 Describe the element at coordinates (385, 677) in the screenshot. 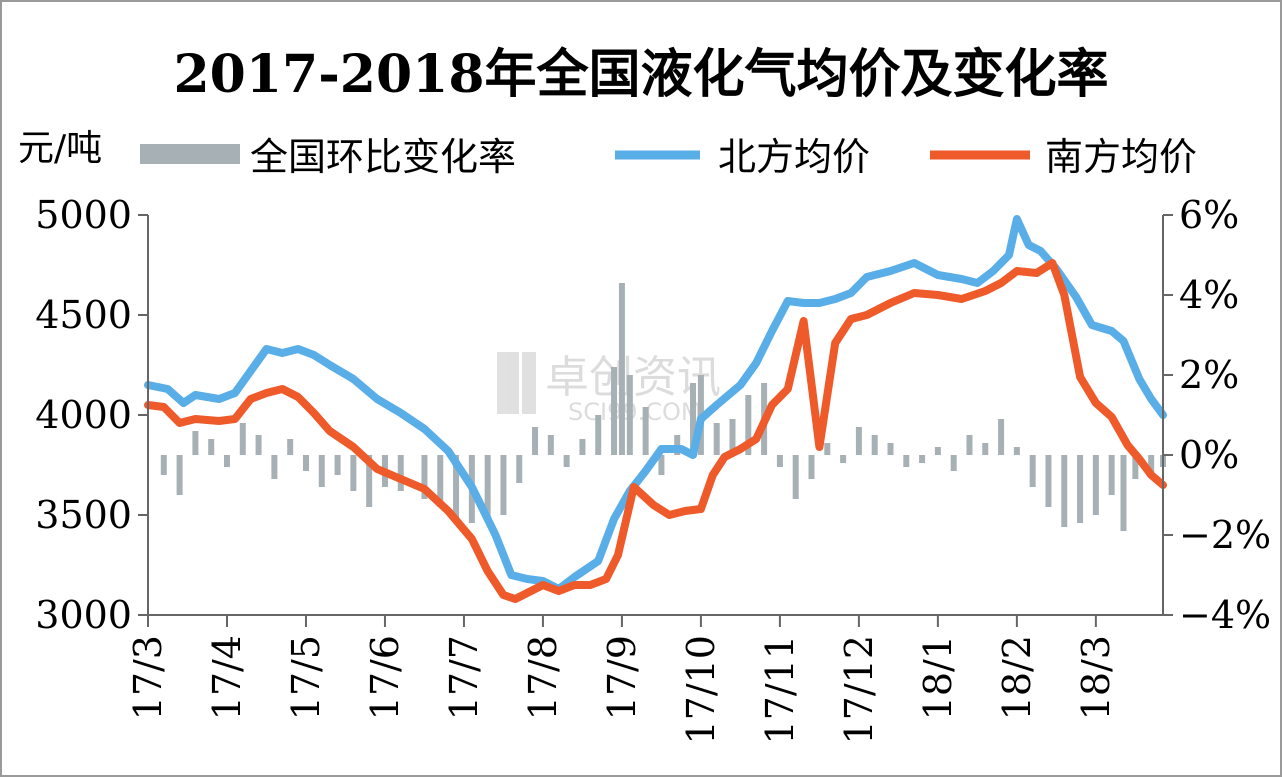

I see `x-tick-label: 17/6` at that location.